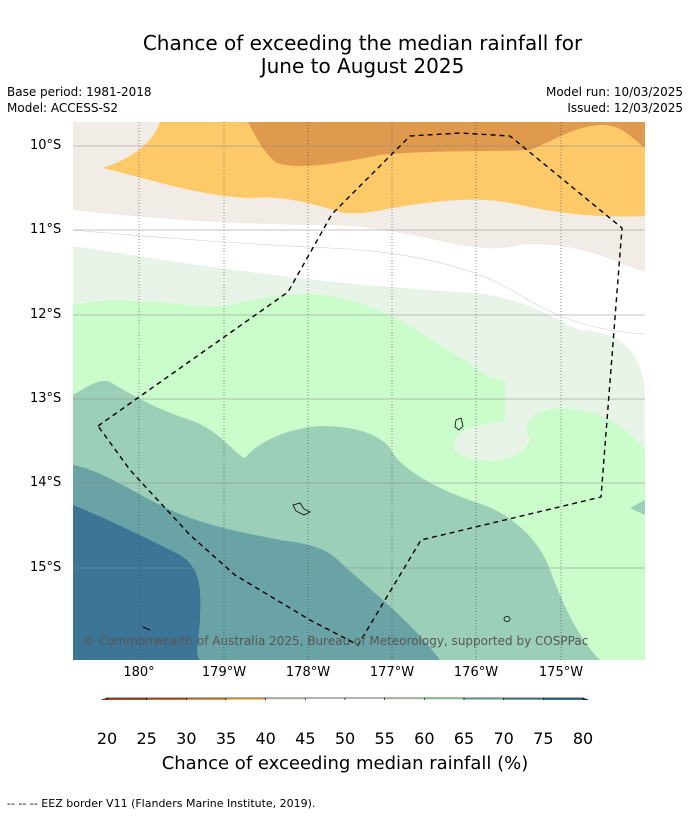 The image size is (690, 816). Describe the element at coordinates (186, 738) in the screenshot. I see `colorbar-tick-label: 30` at that location.